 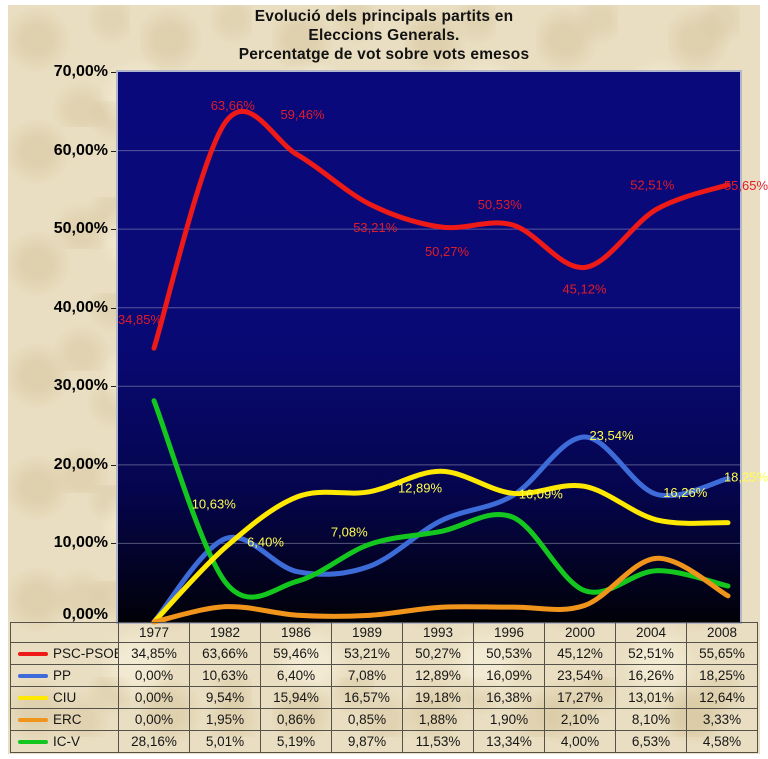 I want to click on value-cell: 23,54%, so click(x=580, y=675).